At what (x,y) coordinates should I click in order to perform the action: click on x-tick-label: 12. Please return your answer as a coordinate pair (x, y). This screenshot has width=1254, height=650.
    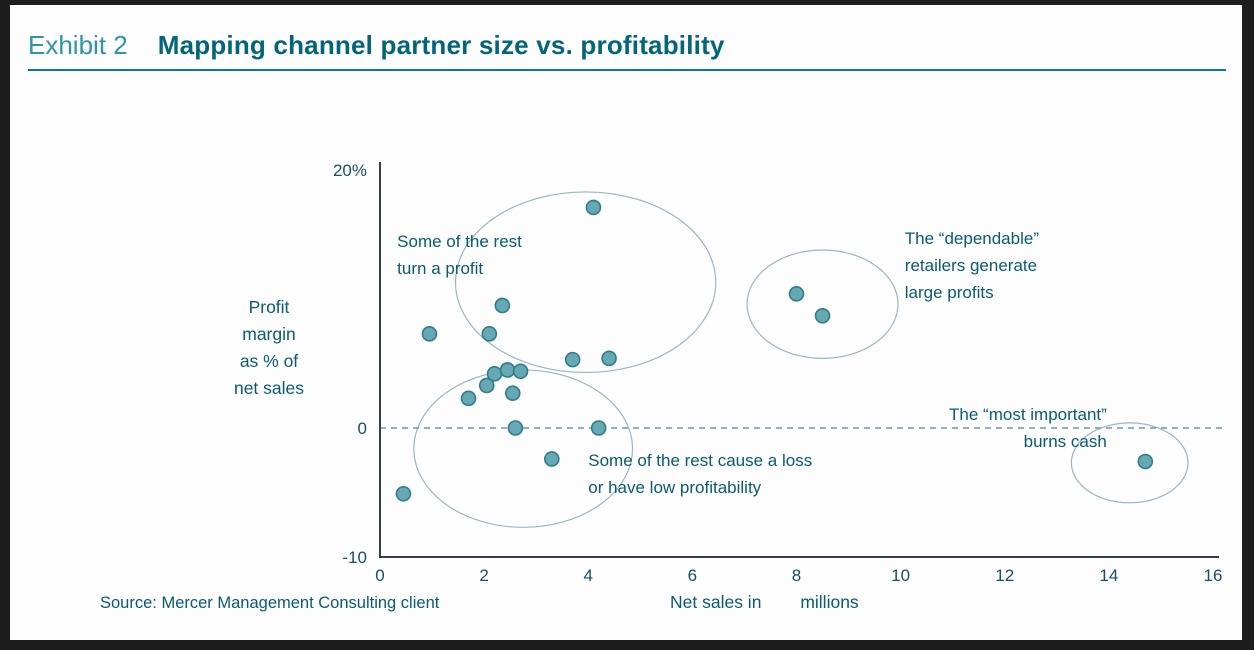
    Looking at the image, I should click on (1004, 575).